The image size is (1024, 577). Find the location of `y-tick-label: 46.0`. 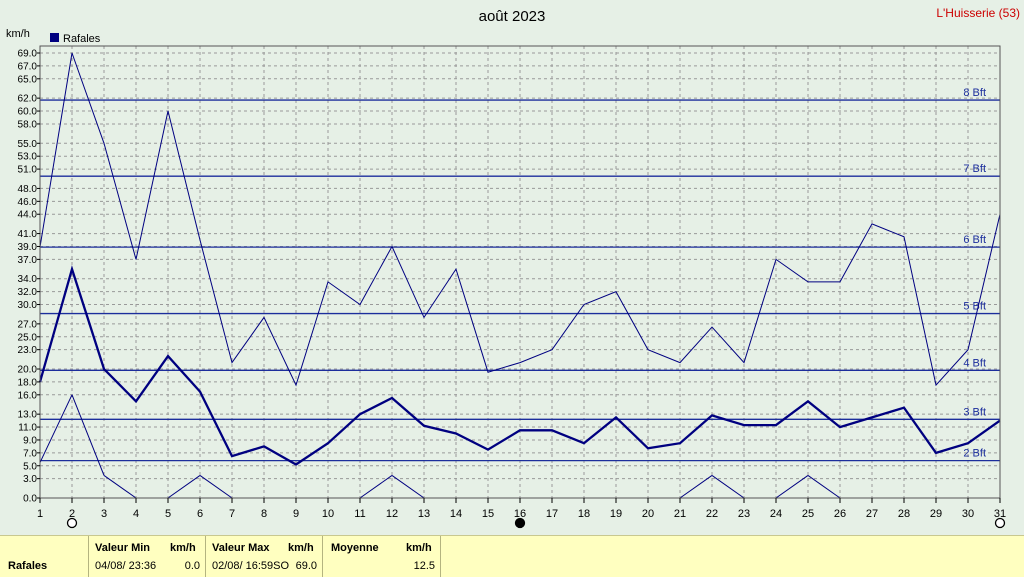

y-tick-label: 46.0 is located at coordinates (28, 202).